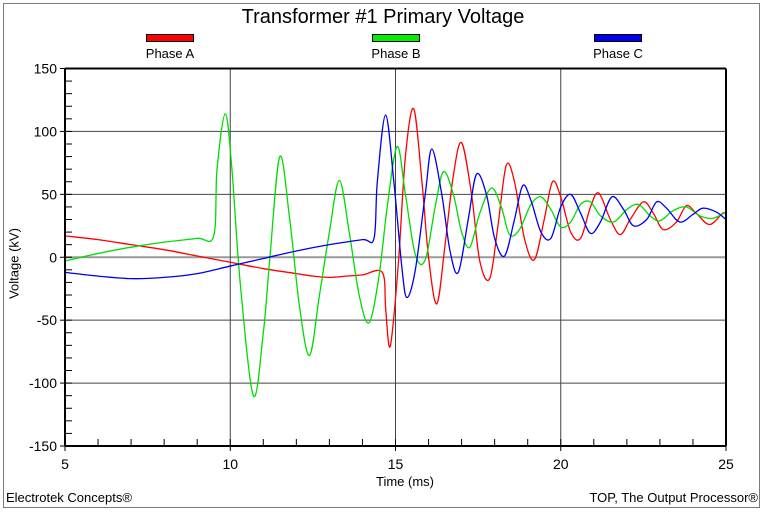 The image size is (766, 516). I want to click on legend-item-phase-a: Phase A, so click(170, 47).